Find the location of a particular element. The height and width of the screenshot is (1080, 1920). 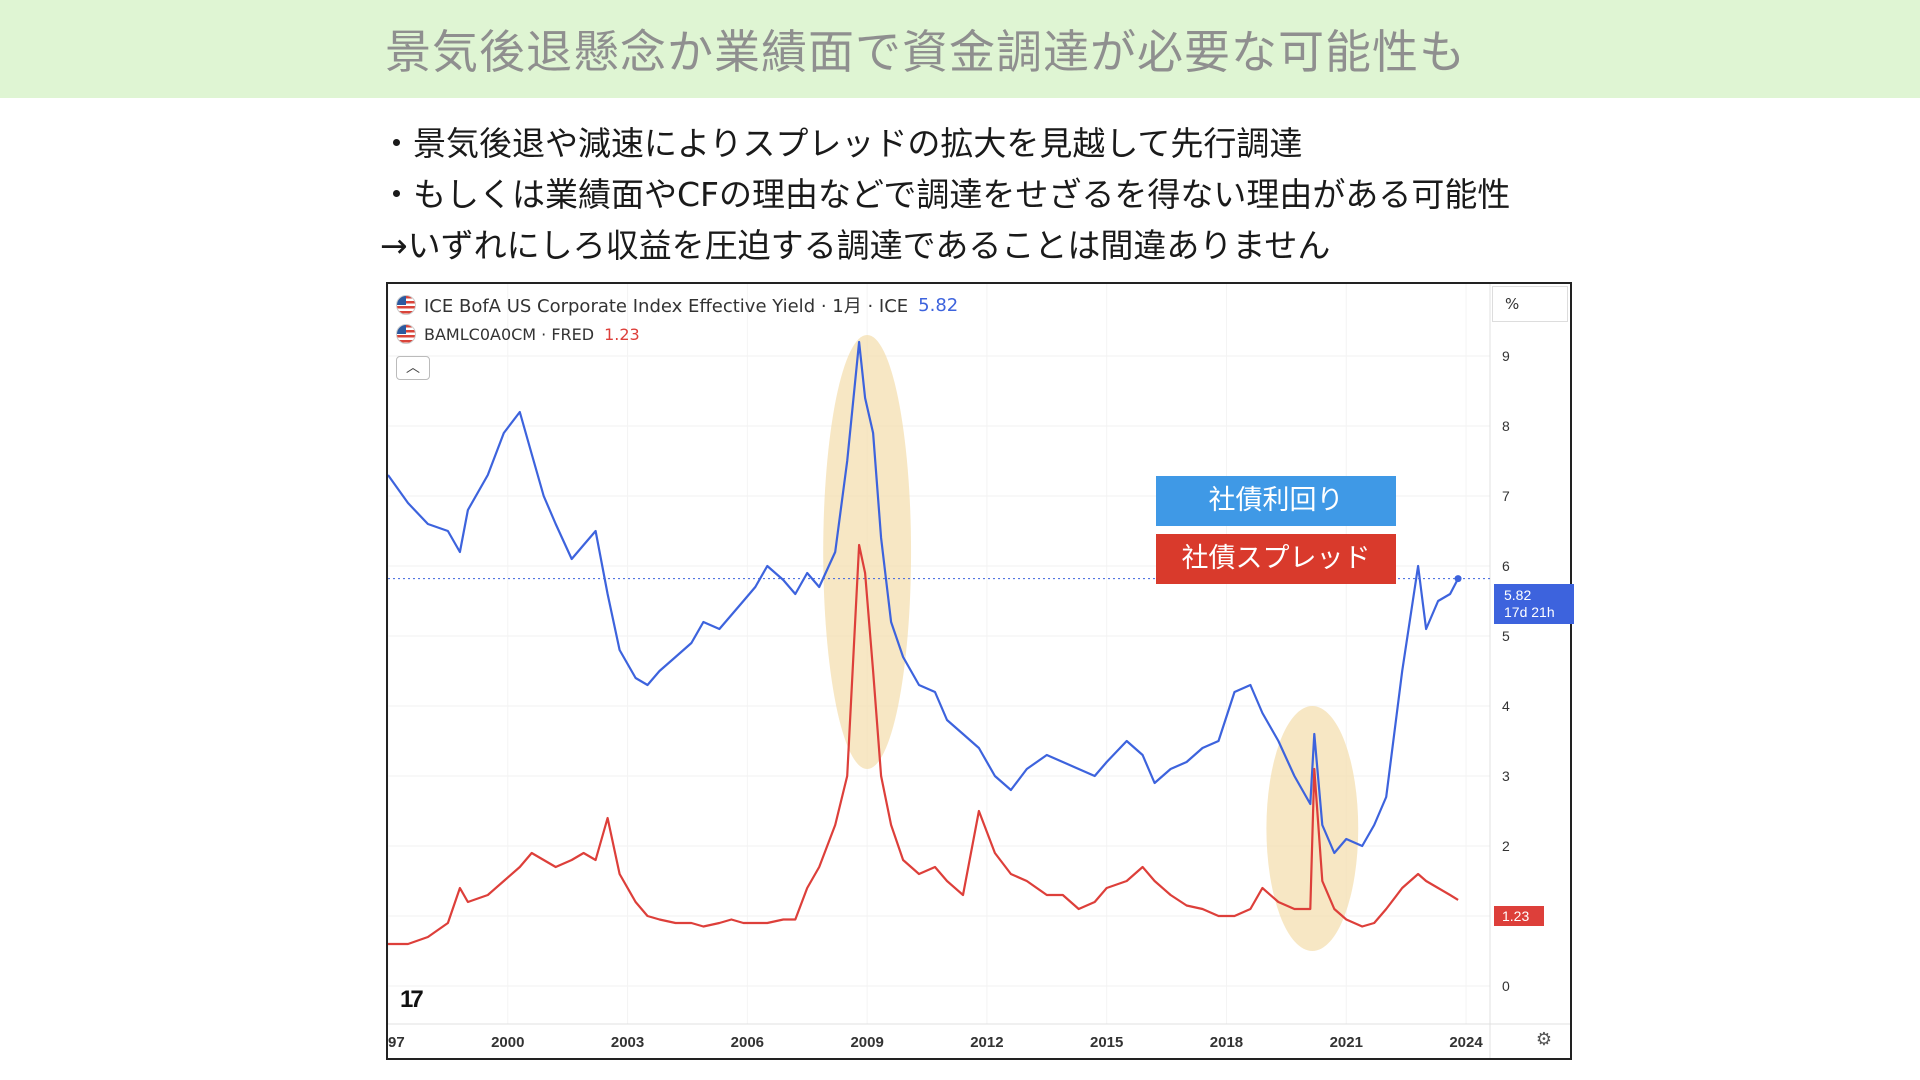

bullet-item: ・もしくは業績面やCFの理由などで調達をせざるを得ない理由がある可能性 is located at coordinates (945, 194).